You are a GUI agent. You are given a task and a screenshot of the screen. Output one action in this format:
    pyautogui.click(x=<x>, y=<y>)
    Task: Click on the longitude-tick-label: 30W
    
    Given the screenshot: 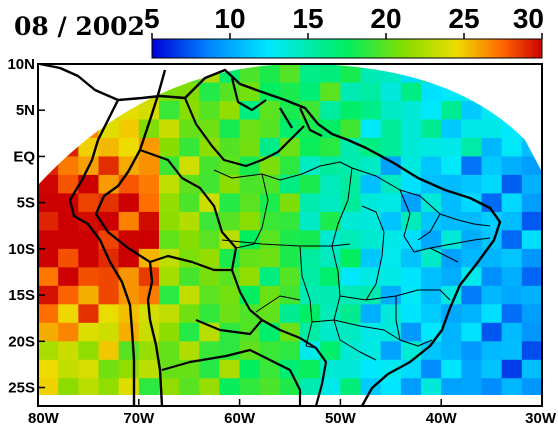 What is the action you would take?
    pyautogui.click(x=541, y=418)
    